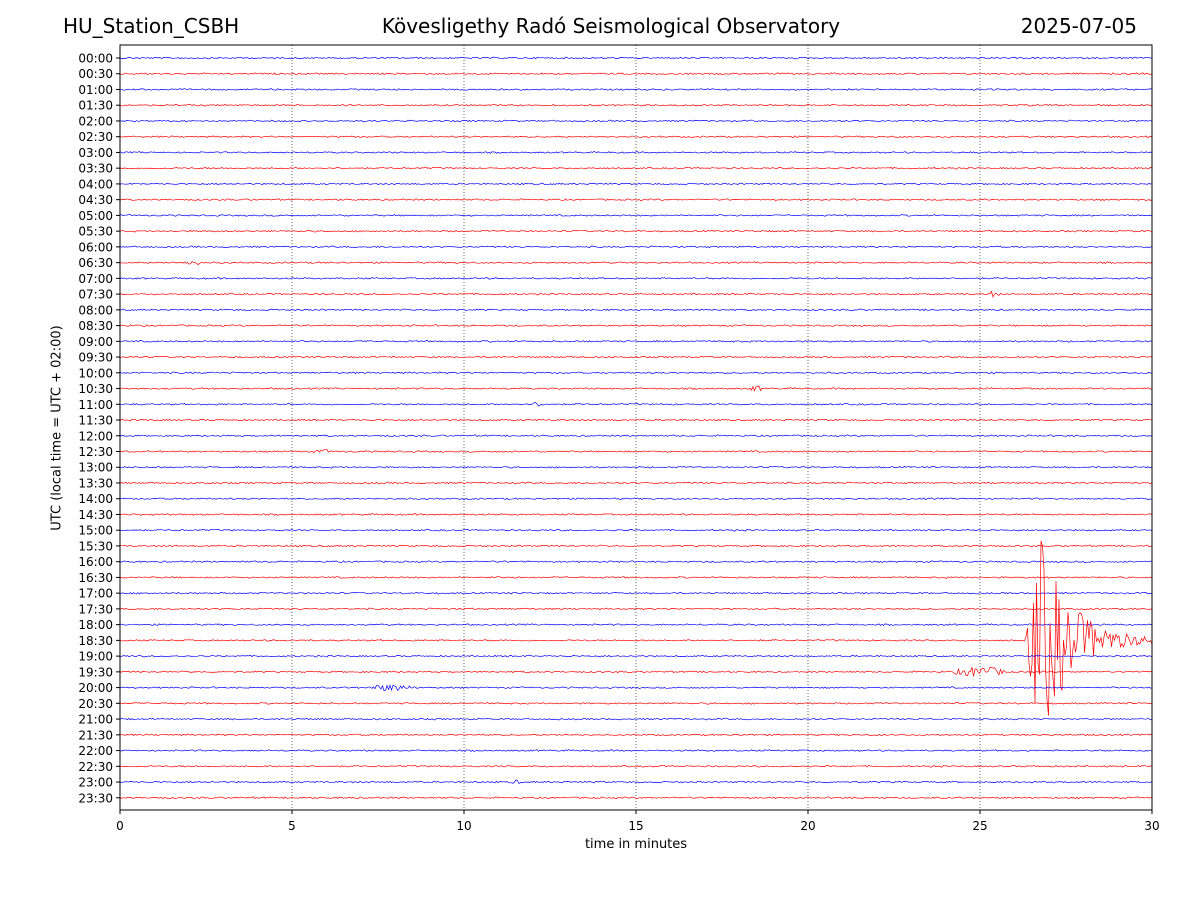  What do you see at coordinates (1078, 26) in the screenshot?
I see `chart-date: 2025-07-05` at bounding box center [1078, 26].